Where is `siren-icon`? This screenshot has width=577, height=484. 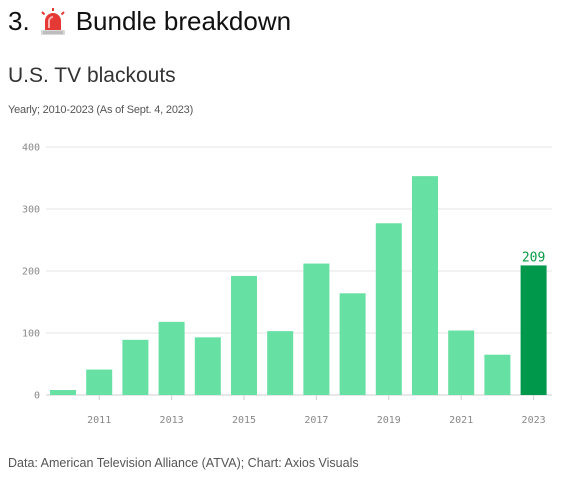 siren-icon is located at coordinates (52, 21).